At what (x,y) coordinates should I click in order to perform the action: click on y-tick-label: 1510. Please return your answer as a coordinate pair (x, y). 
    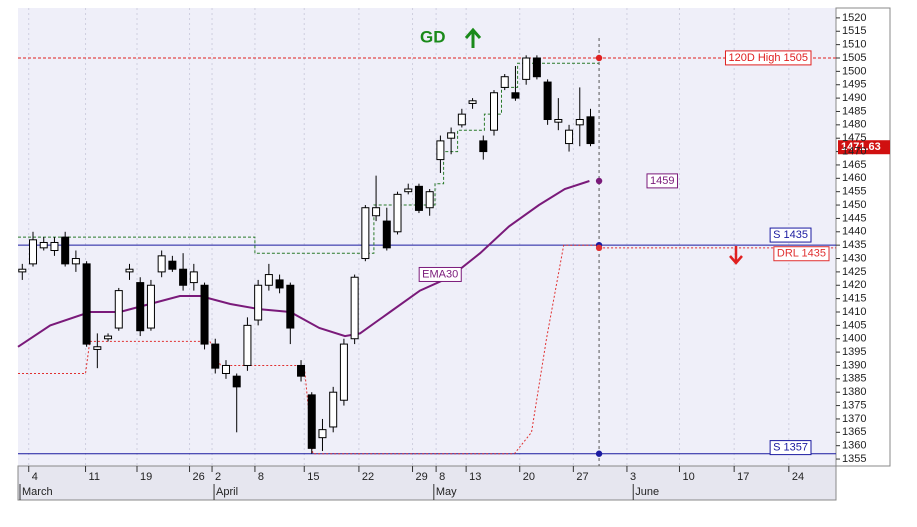
    Looking at the image, I should click on (854, 45).